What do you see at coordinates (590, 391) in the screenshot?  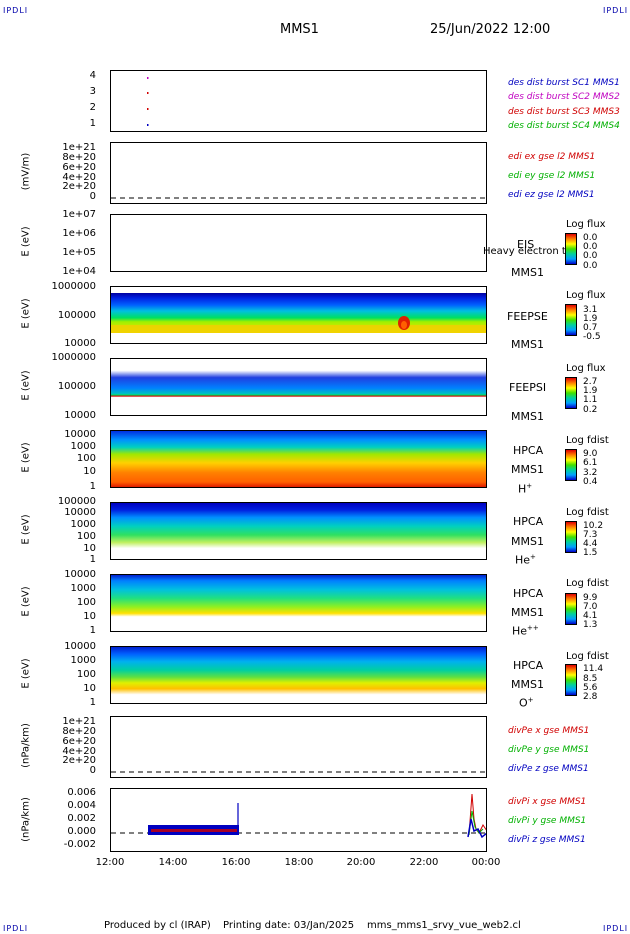 I see `feepsi-cbar-v1: 1.9` at bounding box center [590, 391].